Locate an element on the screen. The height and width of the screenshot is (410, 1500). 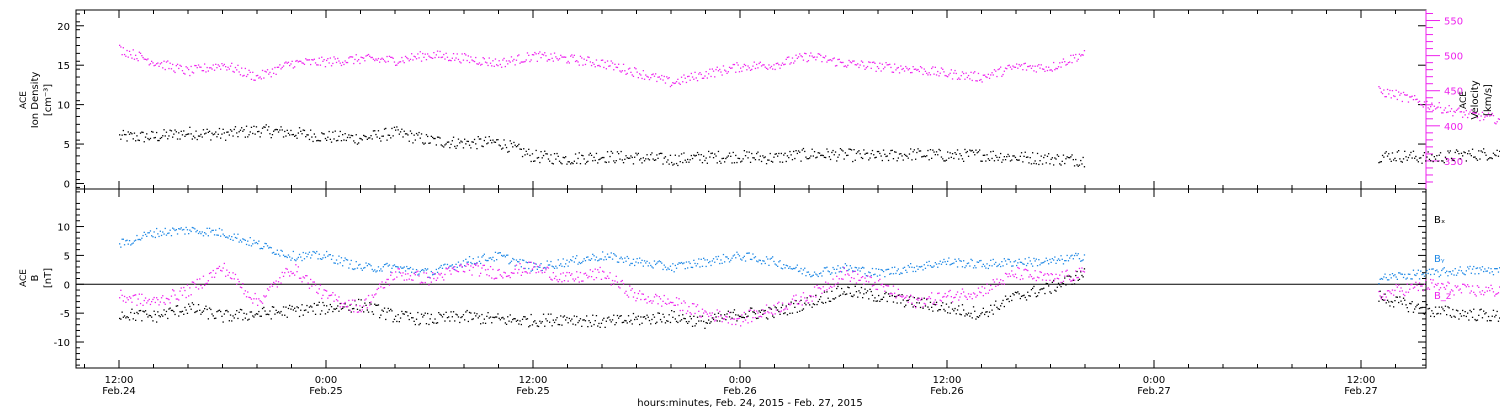
velocity-tick-label: 350 is located at coordinates (1453, 162).